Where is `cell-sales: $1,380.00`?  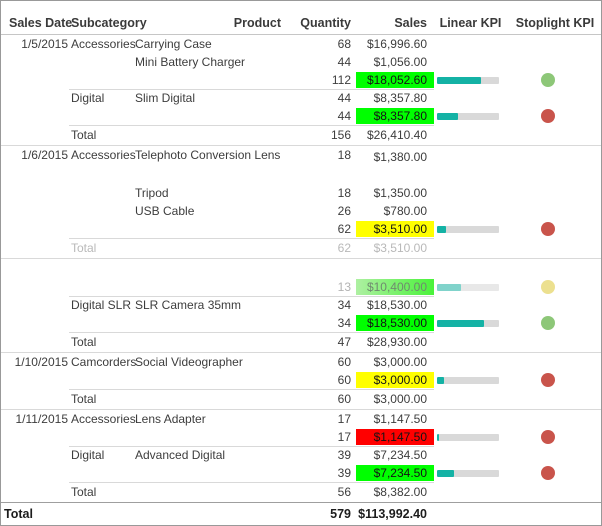
cell-sales: $1,380.00 is located at coordinates (400, 157).